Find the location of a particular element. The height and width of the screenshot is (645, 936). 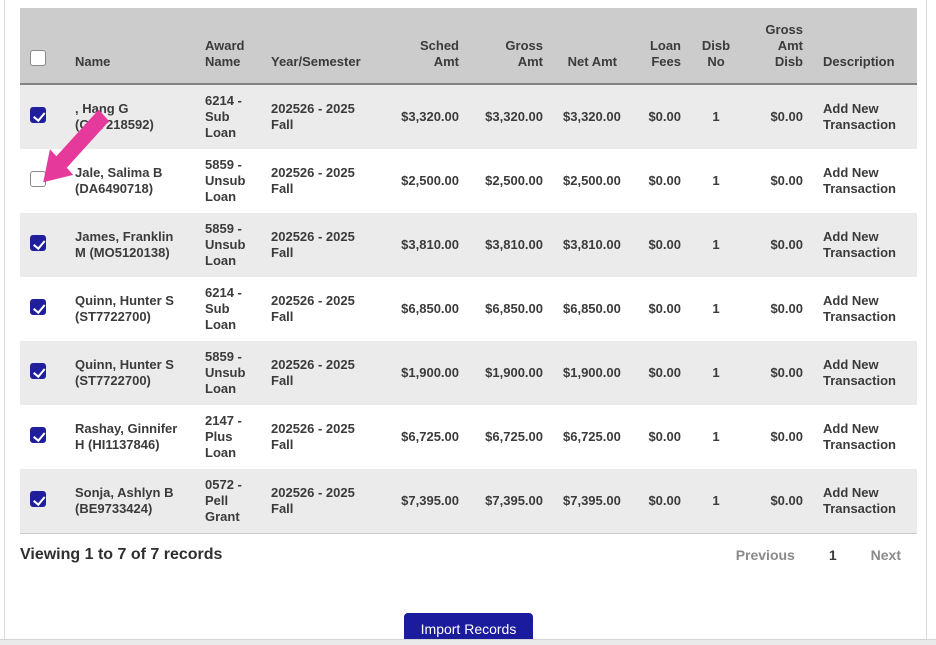

column-header-year: Year/Semester is located at coordinates (319, 46).